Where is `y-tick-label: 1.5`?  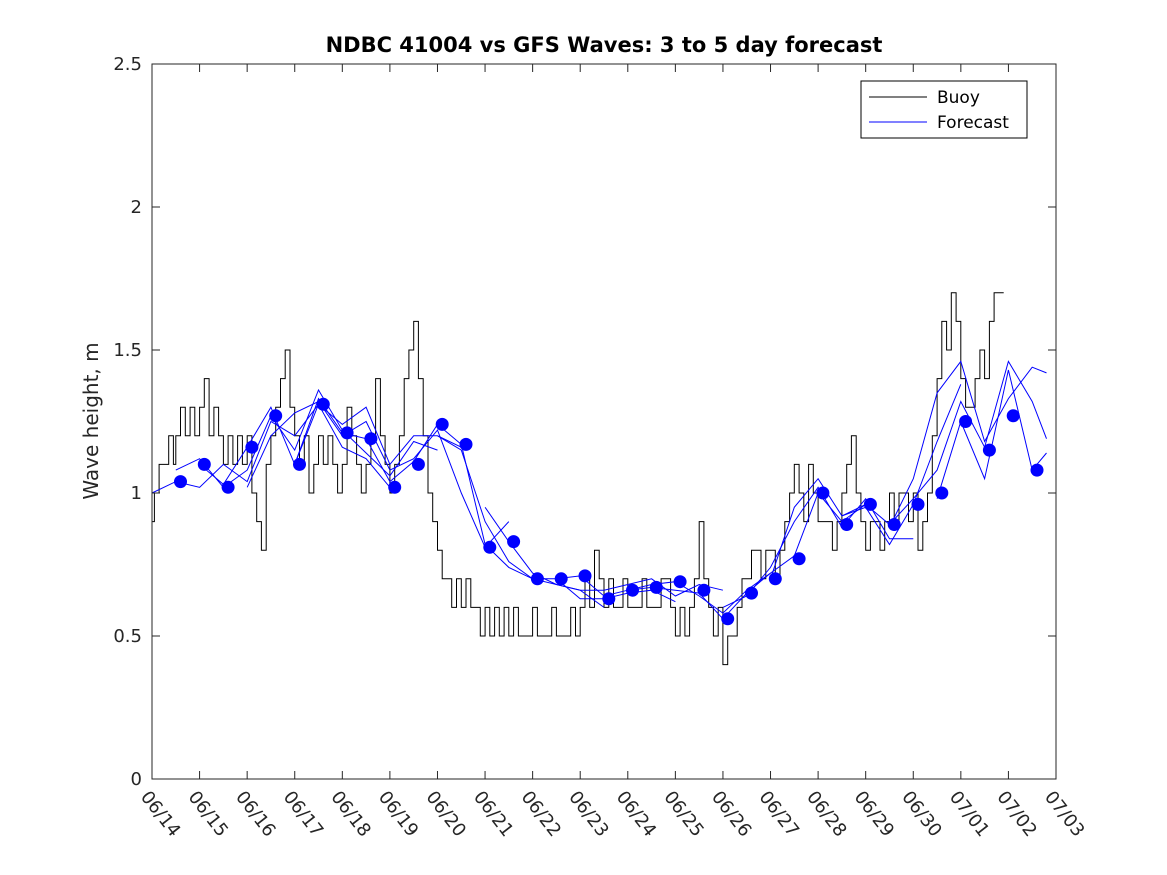
y-tick-label: 1.5 is located at coordinates (127, 350).